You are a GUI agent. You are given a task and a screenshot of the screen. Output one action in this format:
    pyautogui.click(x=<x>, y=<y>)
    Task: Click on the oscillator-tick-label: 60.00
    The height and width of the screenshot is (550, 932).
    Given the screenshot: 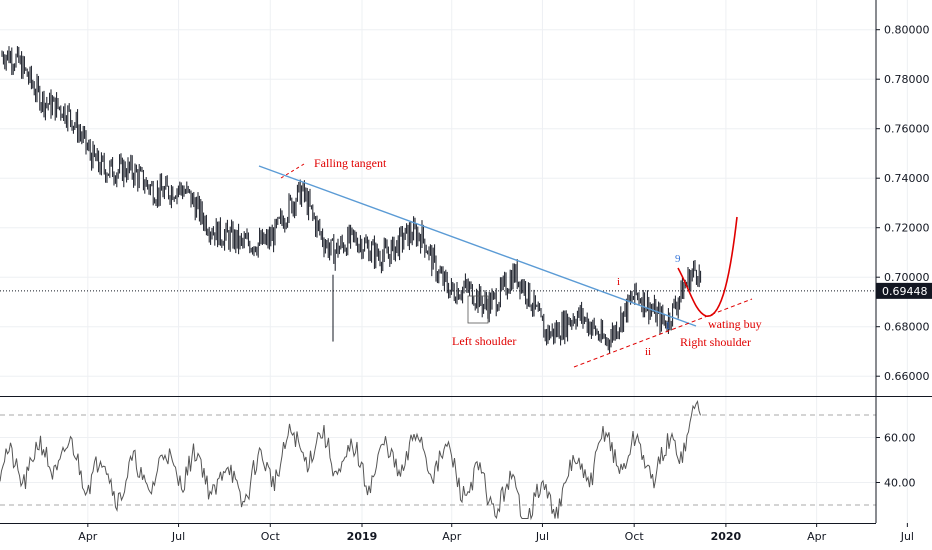 What is the action you would take?
    pyautogui.click(x=900, y=438)
    